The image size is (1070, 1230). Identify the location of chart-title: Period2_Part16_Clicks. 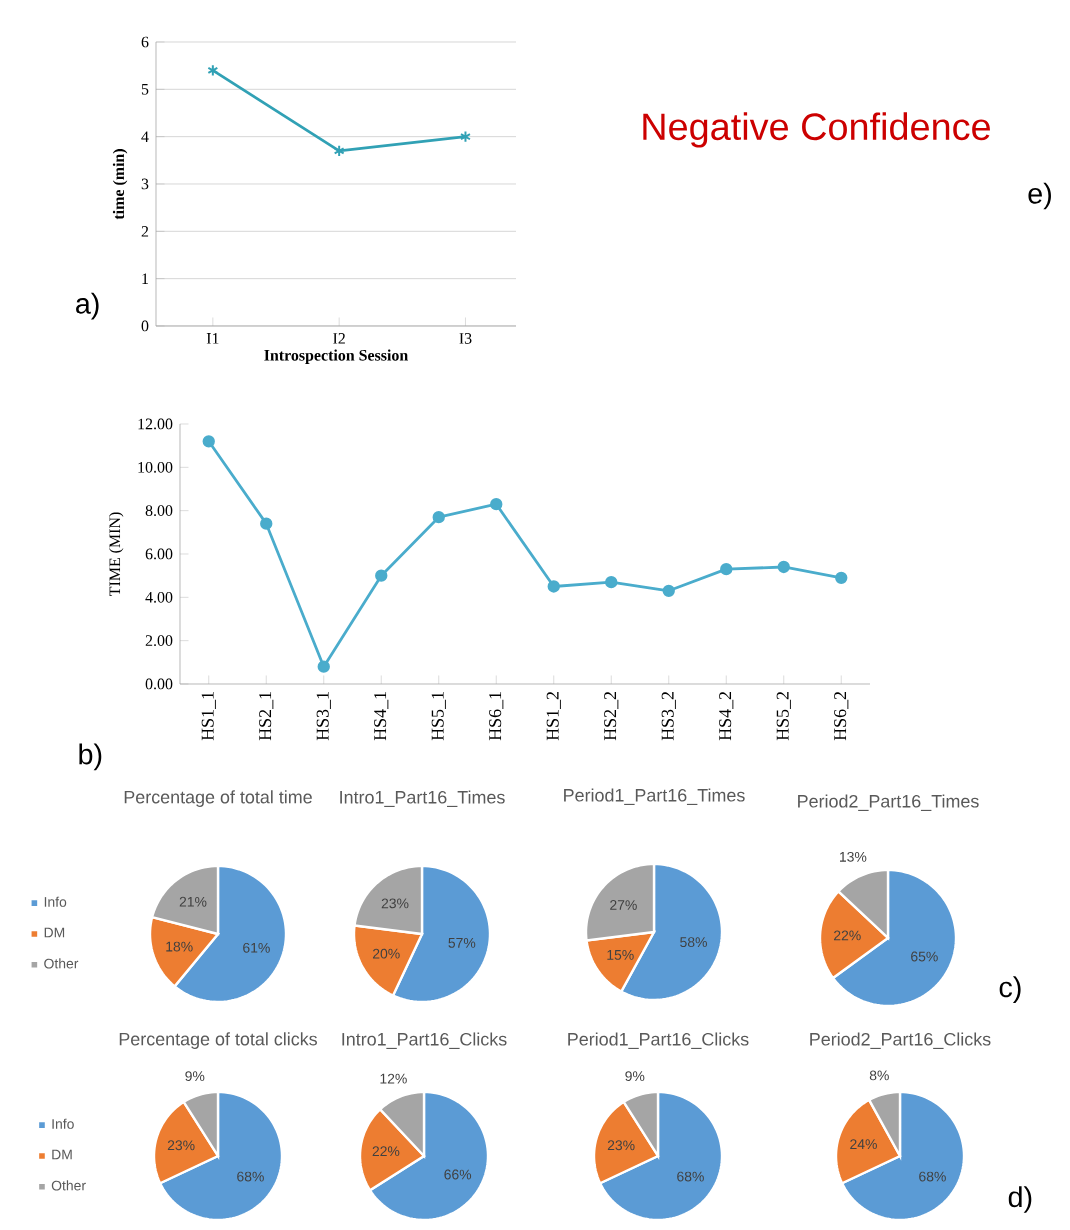
(900, 1040).